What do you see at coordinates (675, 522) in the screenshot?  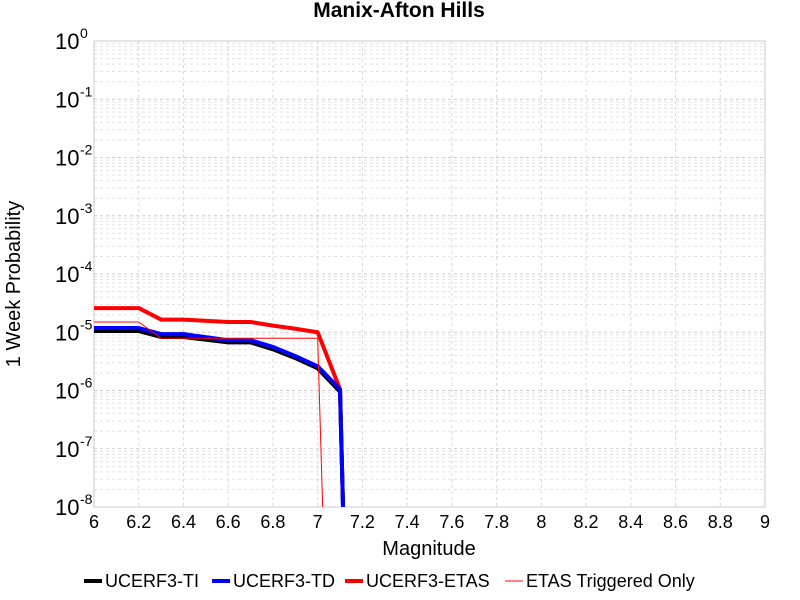 I see `x-tick-label: 8.6` at bounding box center [675, 522].